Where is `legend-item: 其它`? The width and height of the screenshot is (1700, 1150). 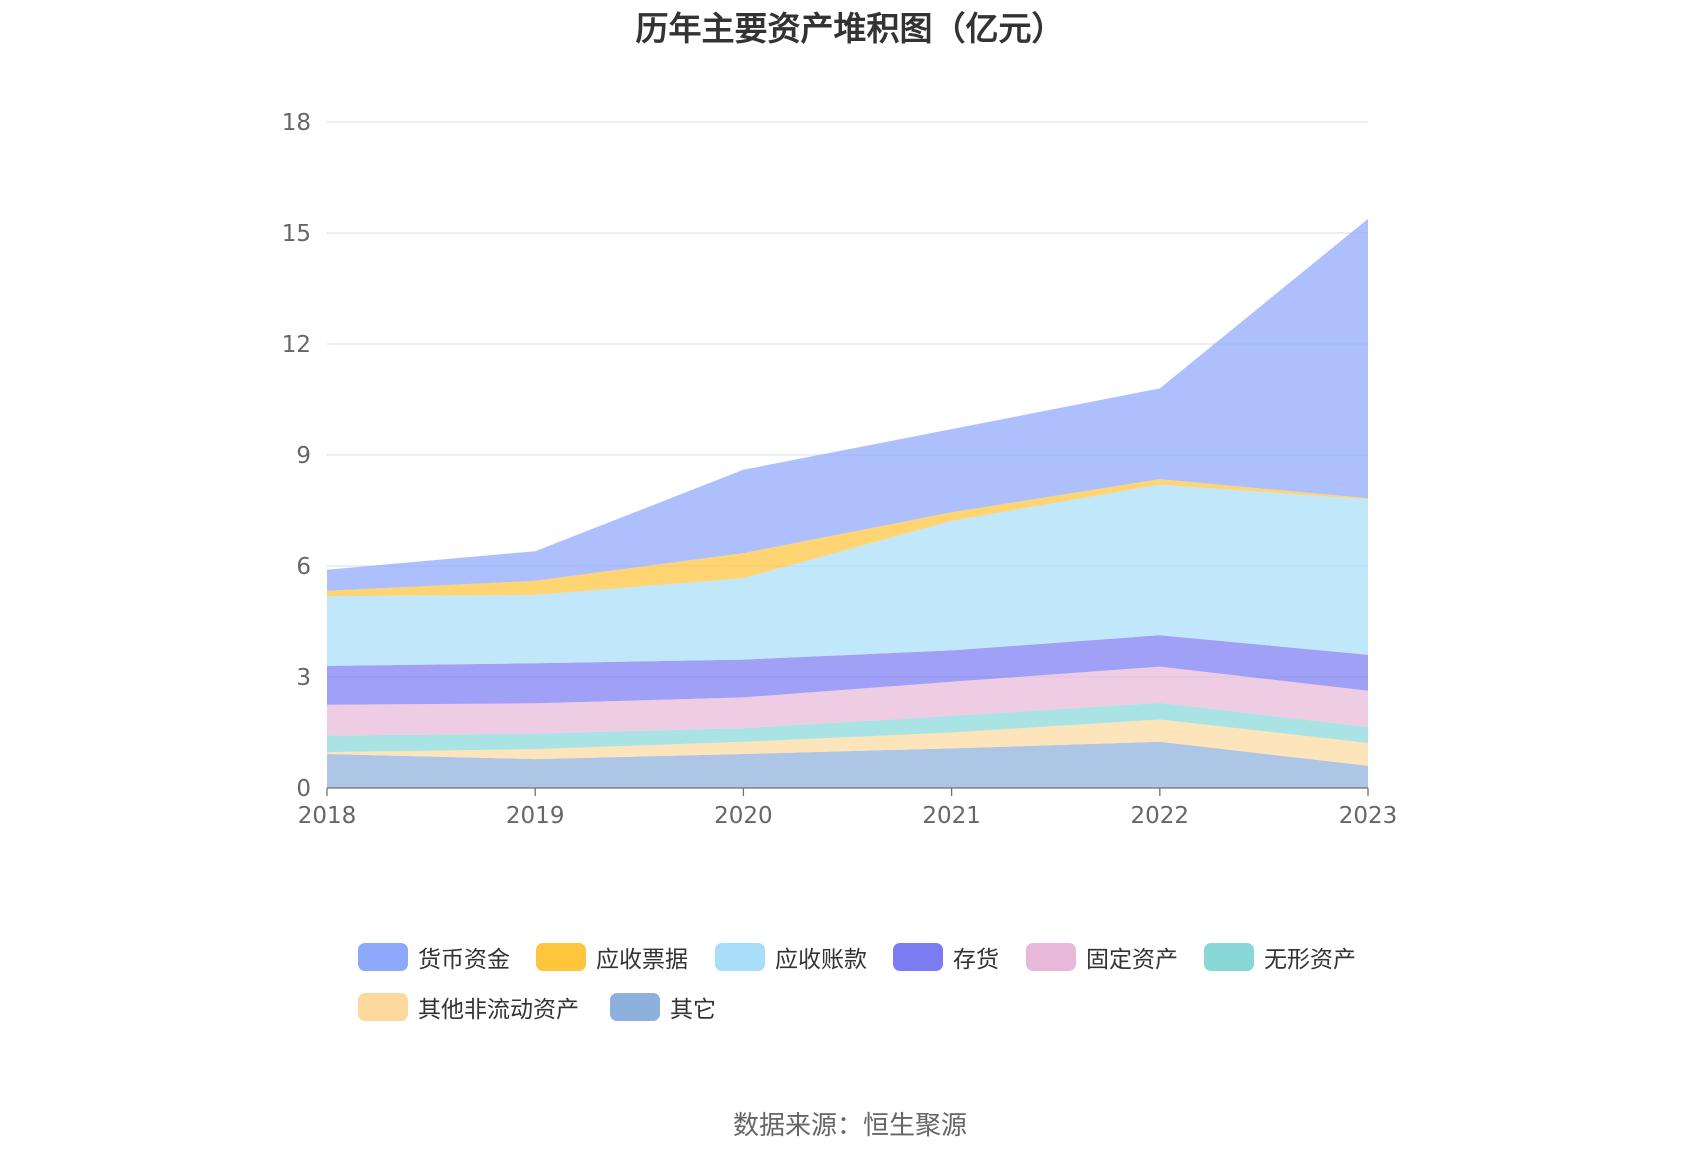 legend-item: 其它 is located at coordinates (663, 1007).